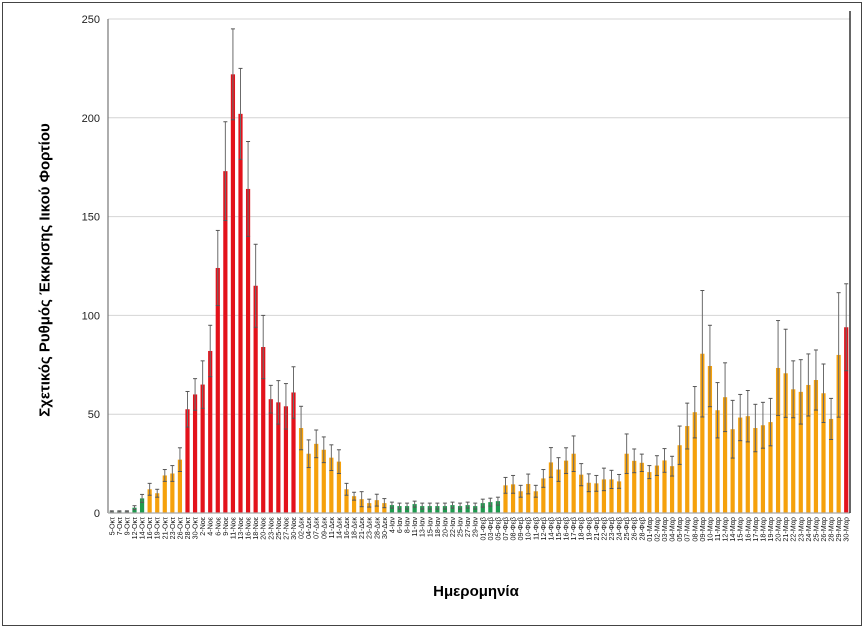 This screenshot has height=632, width=868. I want to click on x-tick-label: 16-Νοε, so click(248, 528).